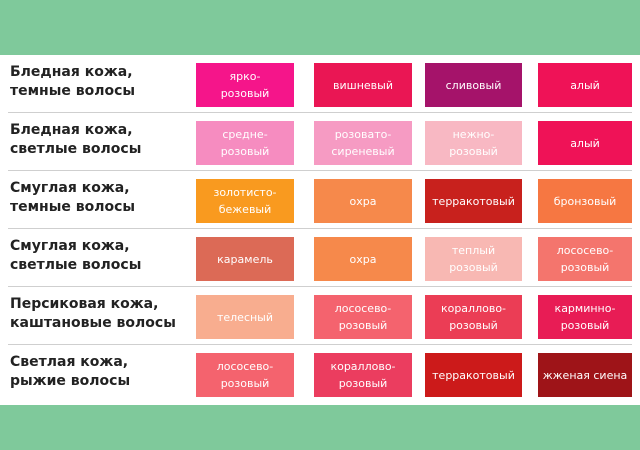  What do you see at coordinates (69, 362) in the screenshot?
I see `row-label-line: Светлая кожа,` at bounding box center [69, 362].